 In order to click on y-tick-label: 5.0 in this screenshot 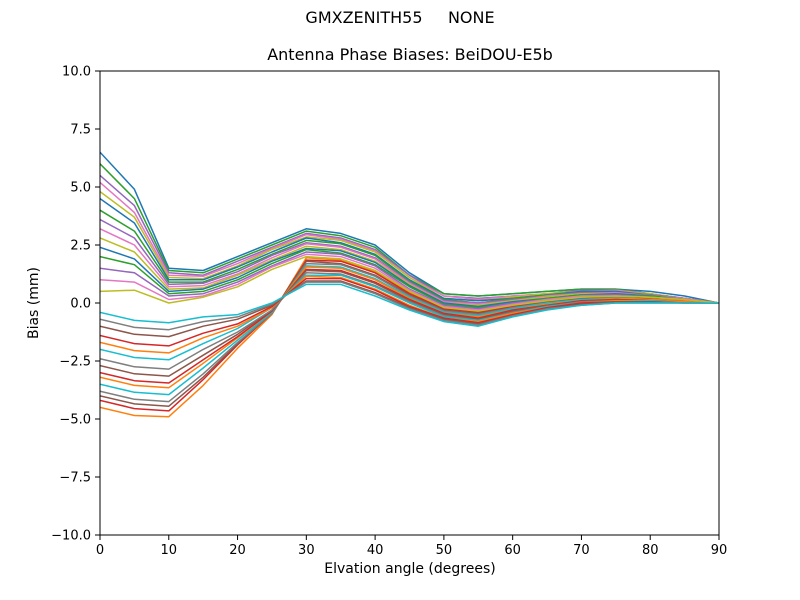, I will do `click(80, 188)`.